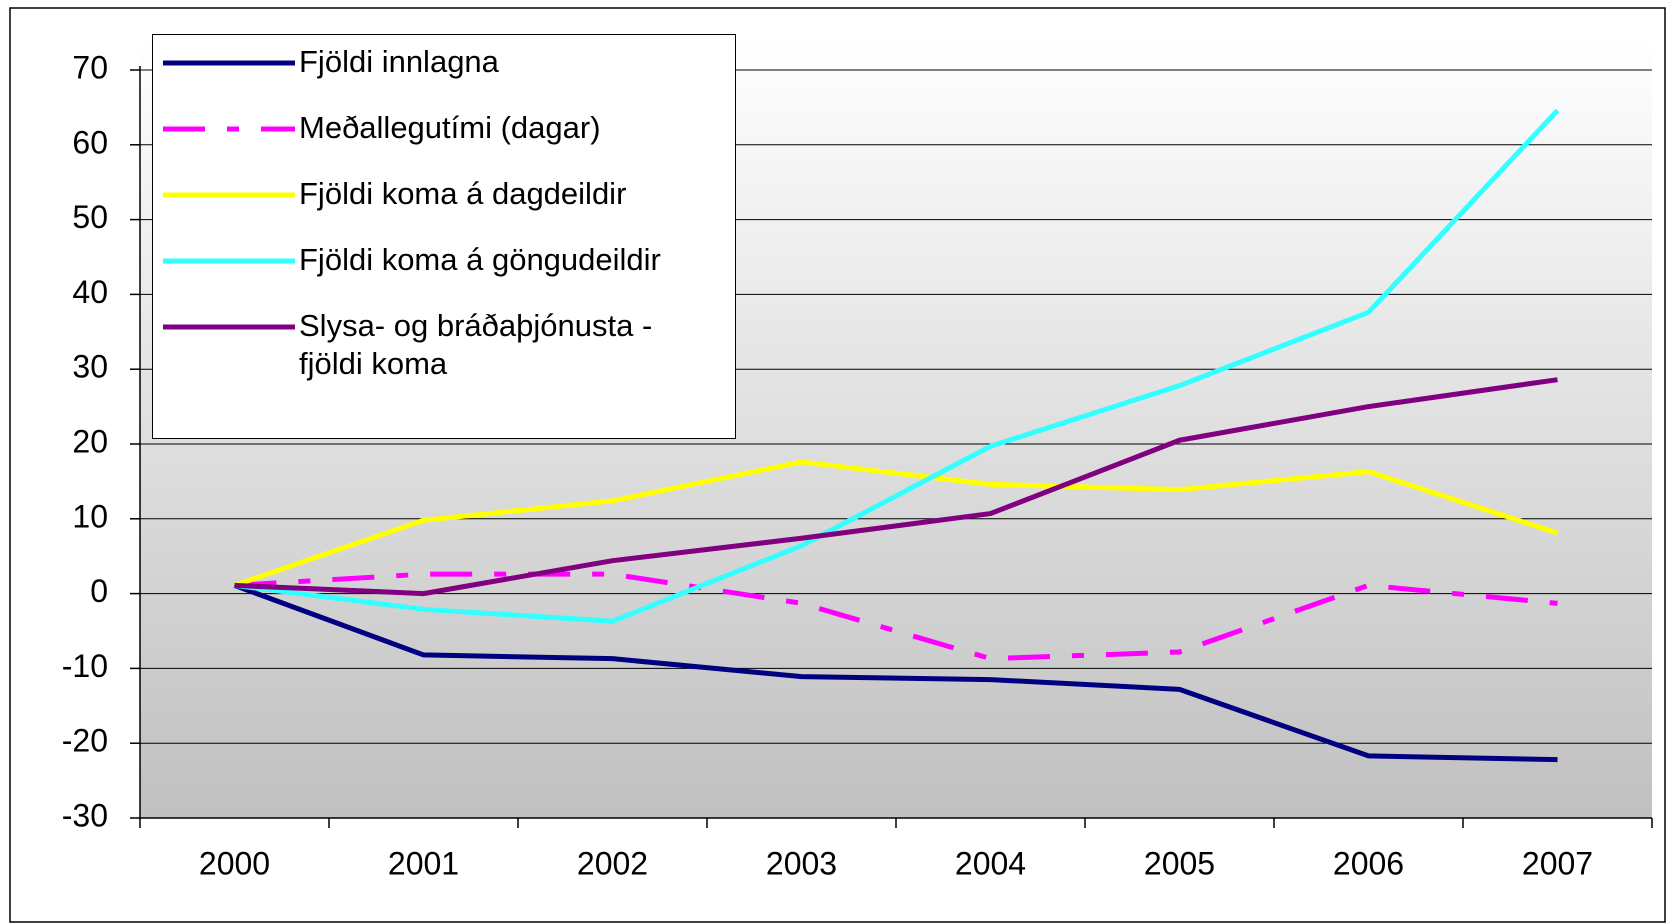 Image resolution: width=1667 pixels, height=924 pixels. What do you see at coordinates (990, 863) in the screenshot?
I see `x-tick-label: 2004` at bounding box center [990, 863].